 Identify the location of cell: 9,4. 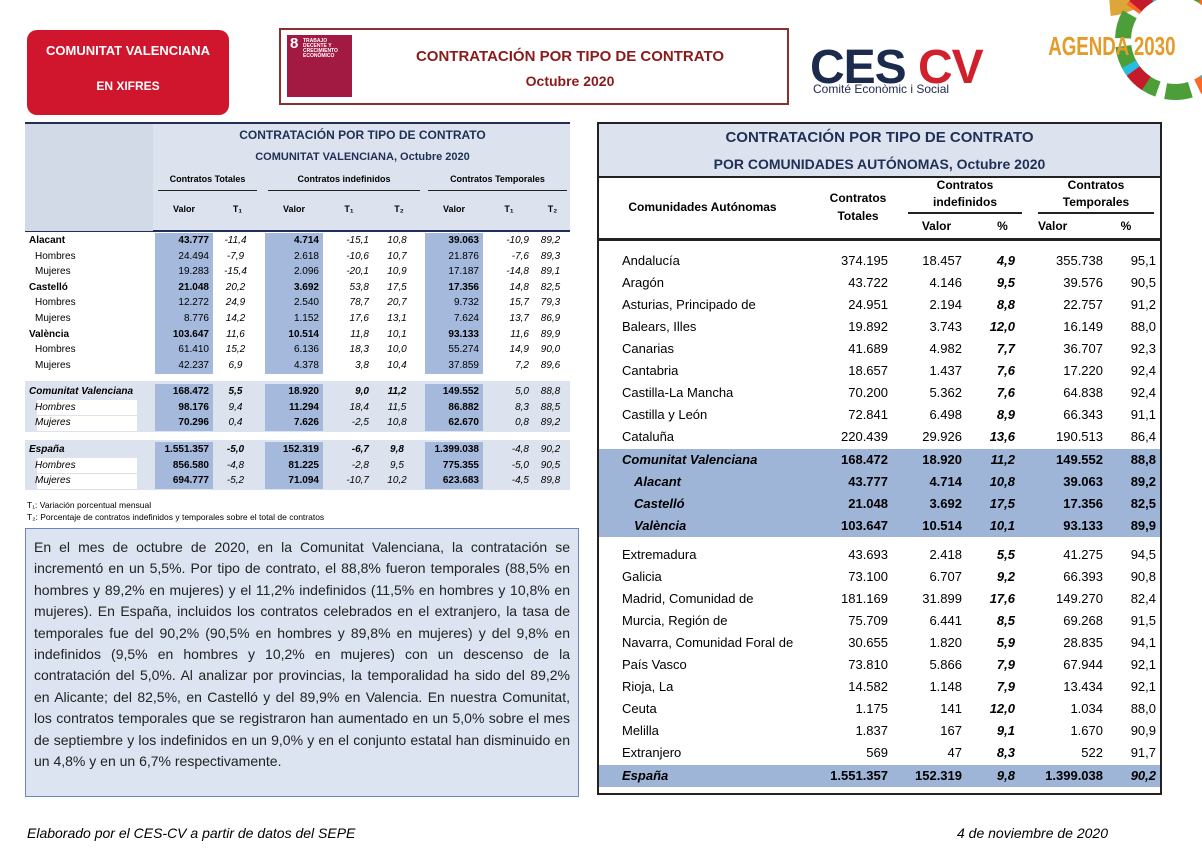
(235, 407).